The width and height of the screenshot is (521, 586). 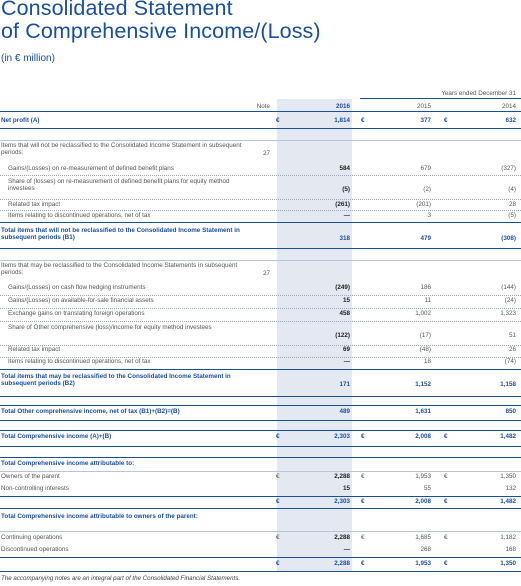 What do you see at coordinates (508, 168) in the screenshot?
I see `value-2014: (327)` at bounding box center [508, 168].